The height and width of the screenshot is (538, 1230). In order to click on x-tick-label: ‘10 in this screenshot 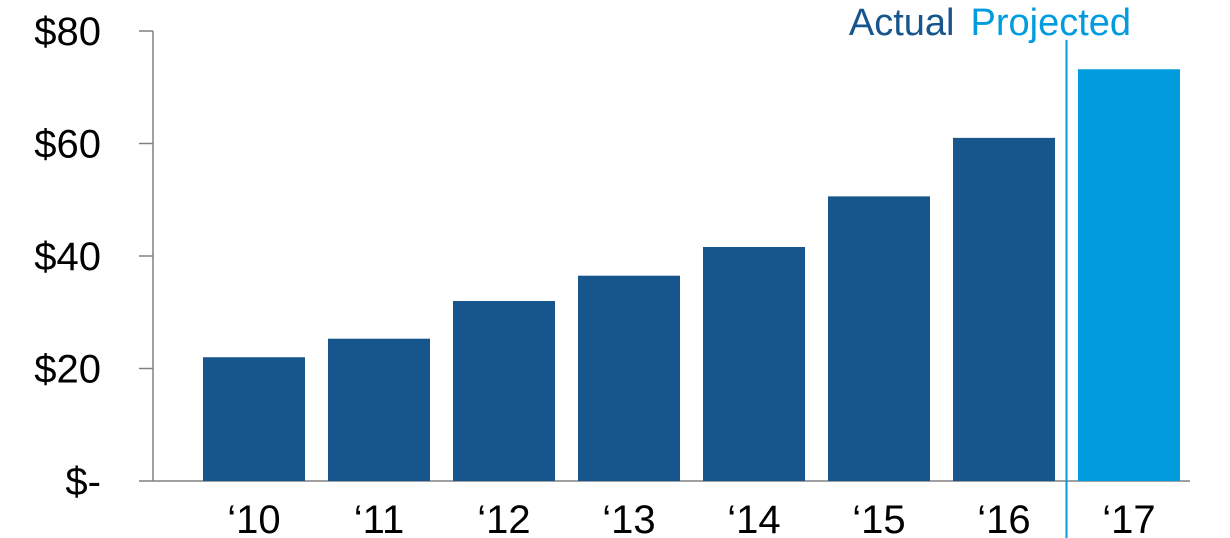, I will do `click(253, 518)`.